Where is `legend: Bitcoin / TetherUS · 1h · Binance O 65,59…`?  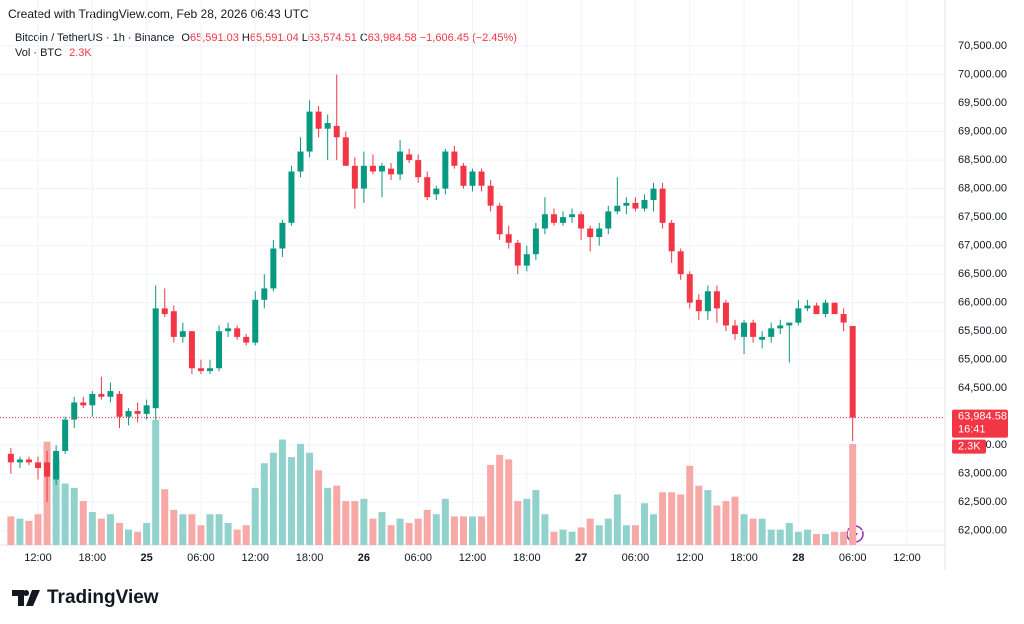 legend: Bitcoin / TetherUS · 1h · Binance O 65,59… is located at coordinates (266, 38).